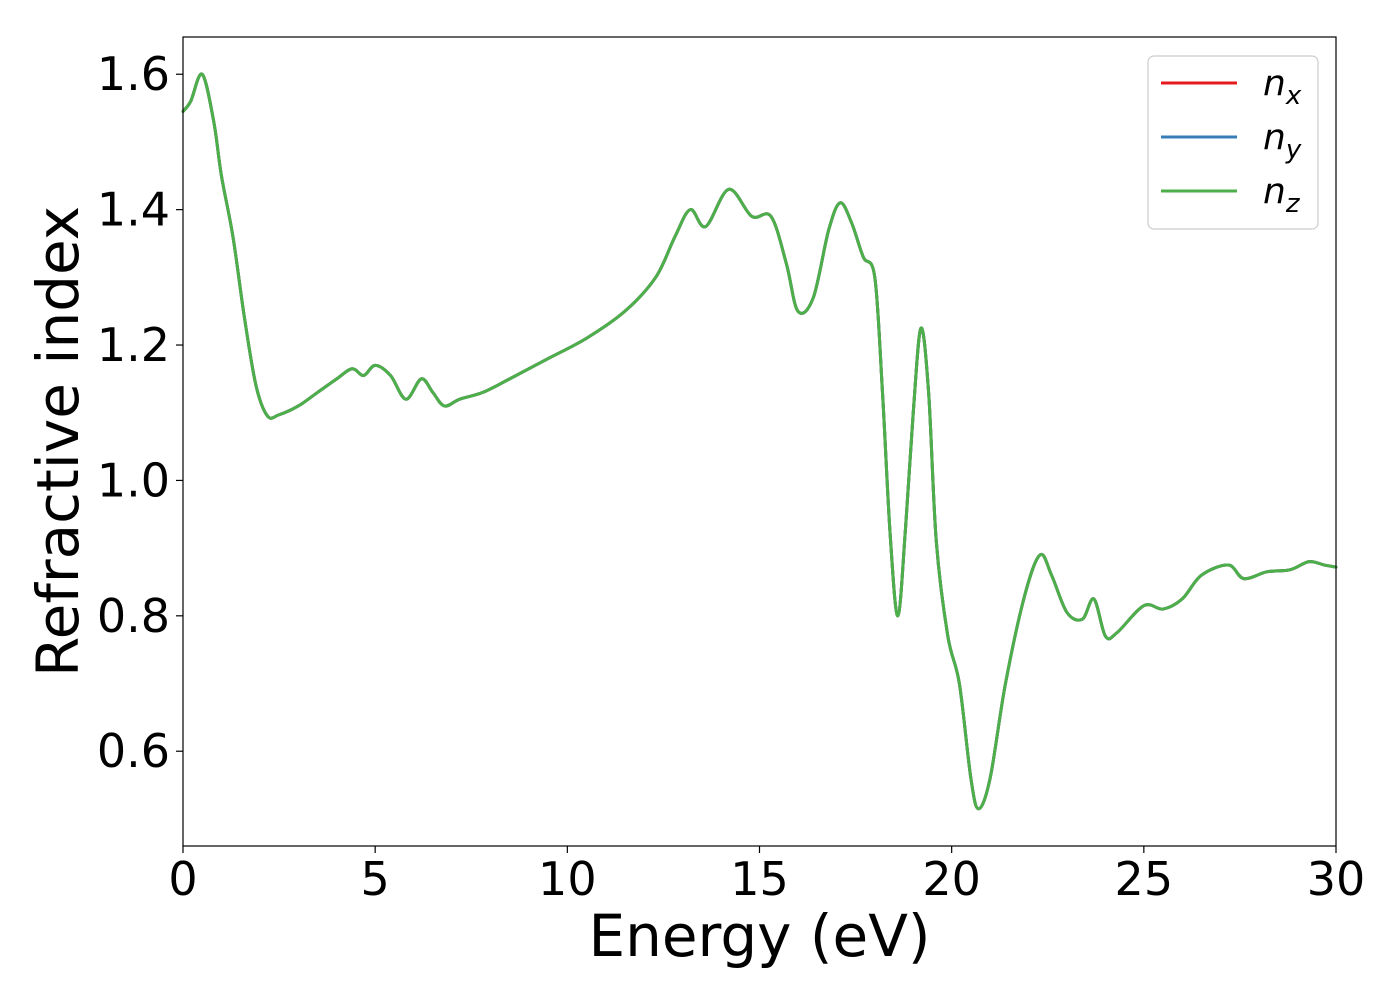 The image size is (1400, 1000). I want to click on legend-box, so click(1233, 142).